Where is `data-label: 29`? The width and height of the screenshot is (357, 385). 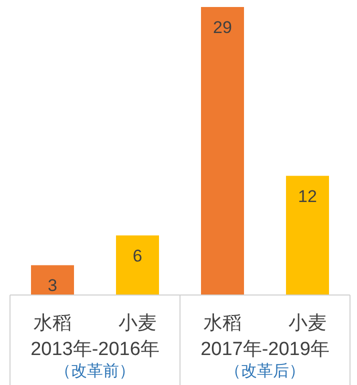 data-label: 29 is located at coordinates (222, 27).